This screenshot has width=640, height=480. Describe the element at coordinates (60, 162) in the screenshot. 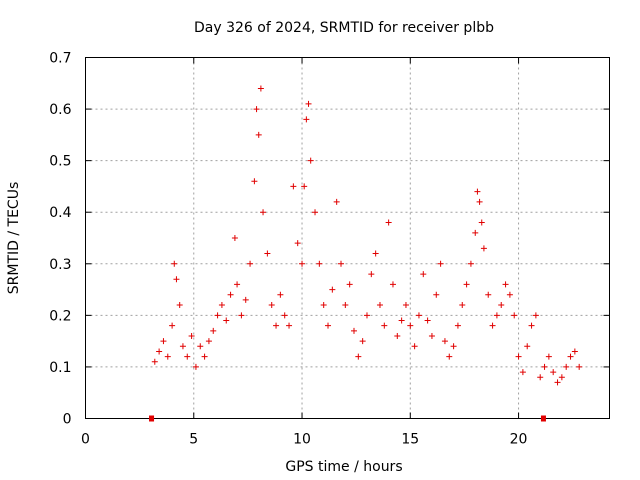

I see `y-tick-label: 0.5` at that location.